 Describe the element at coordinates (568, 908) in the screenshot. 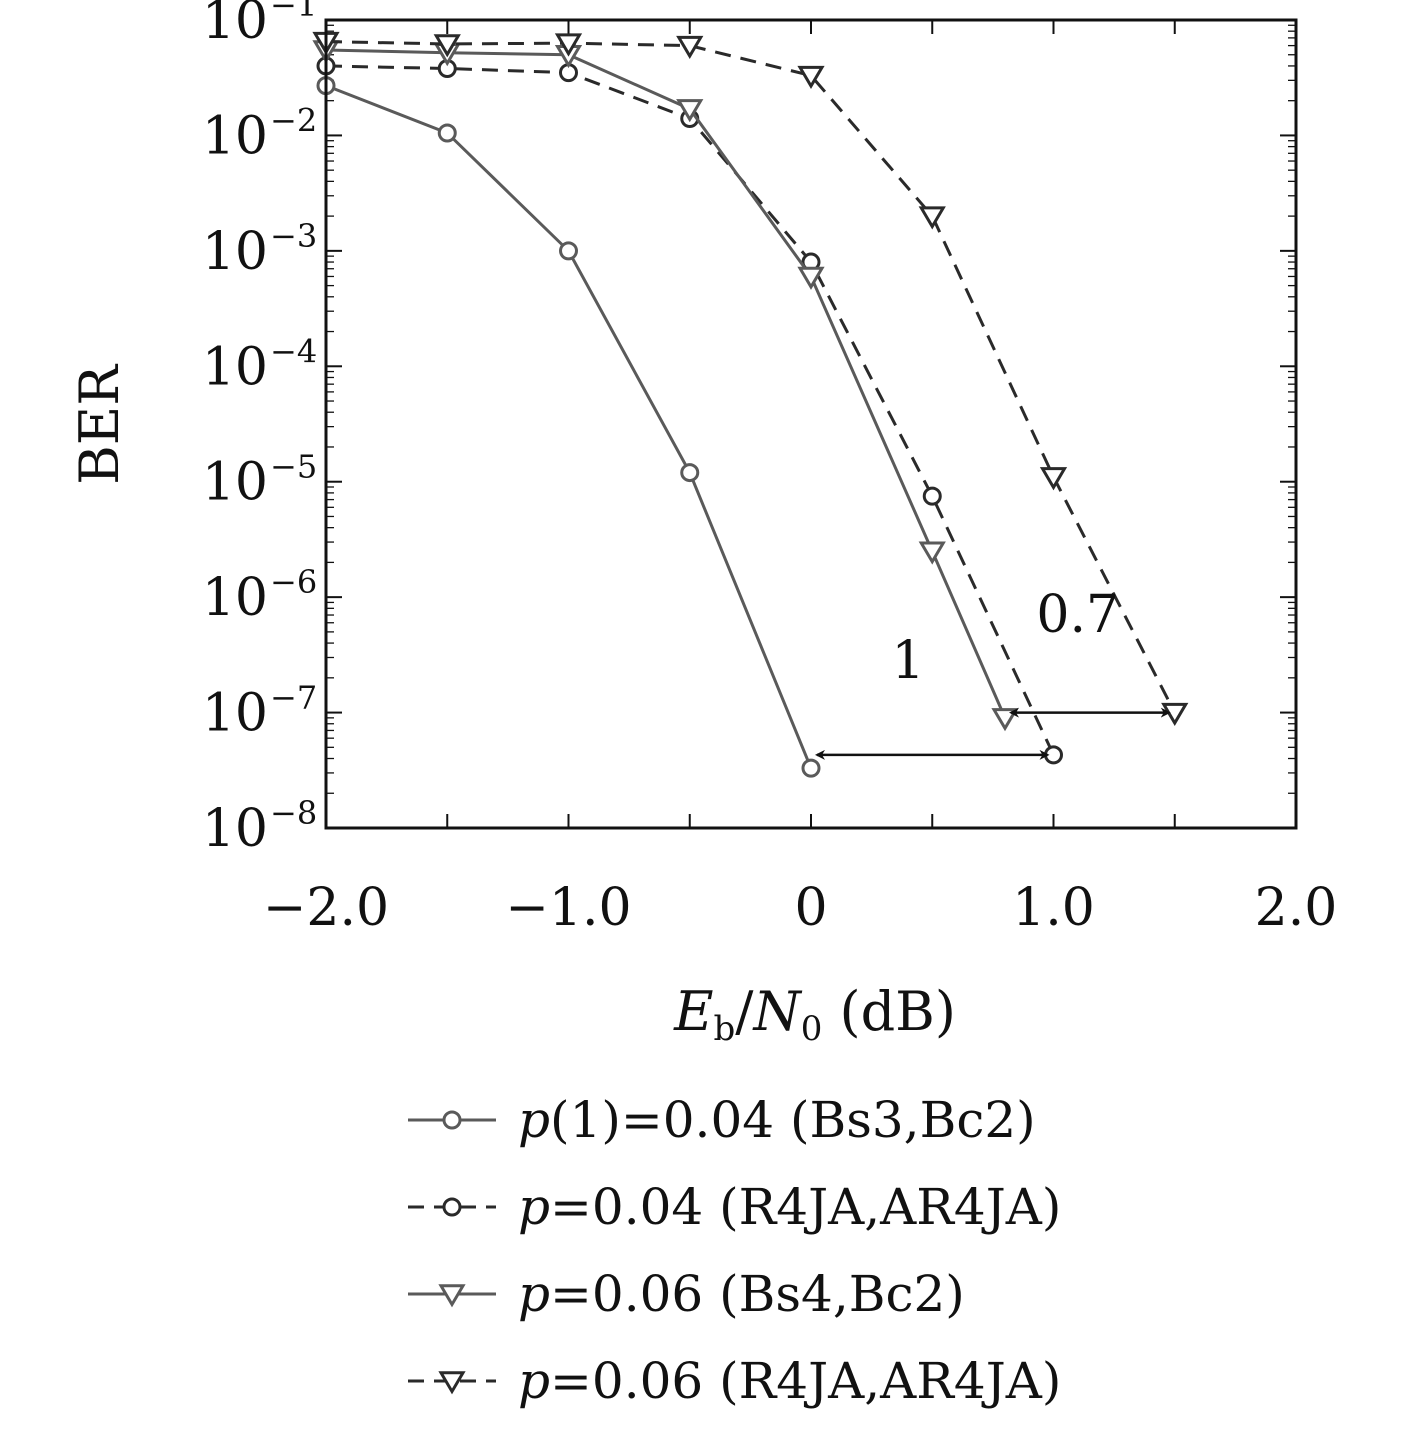

I see `x-tick-label: −1.0` at that location.